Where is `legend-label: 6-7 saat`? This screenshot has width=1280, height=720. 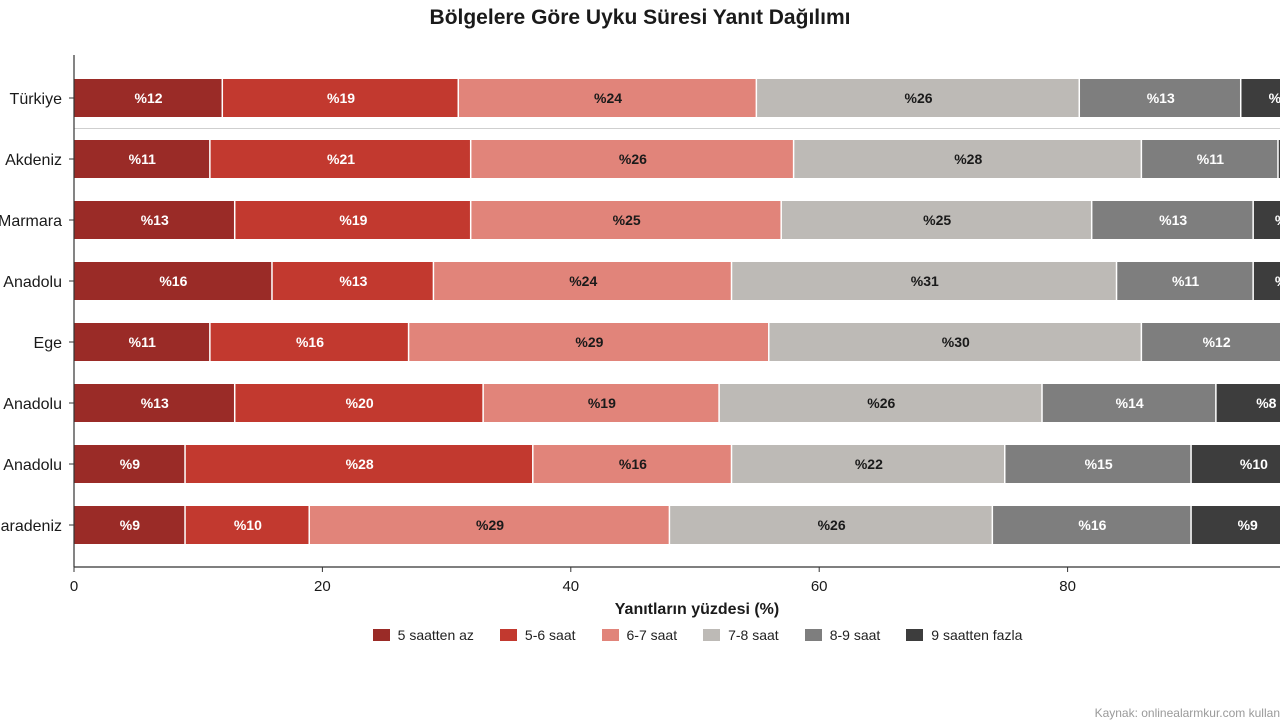
legend-label: 6-7 saat is located at coordinates (652, 635).